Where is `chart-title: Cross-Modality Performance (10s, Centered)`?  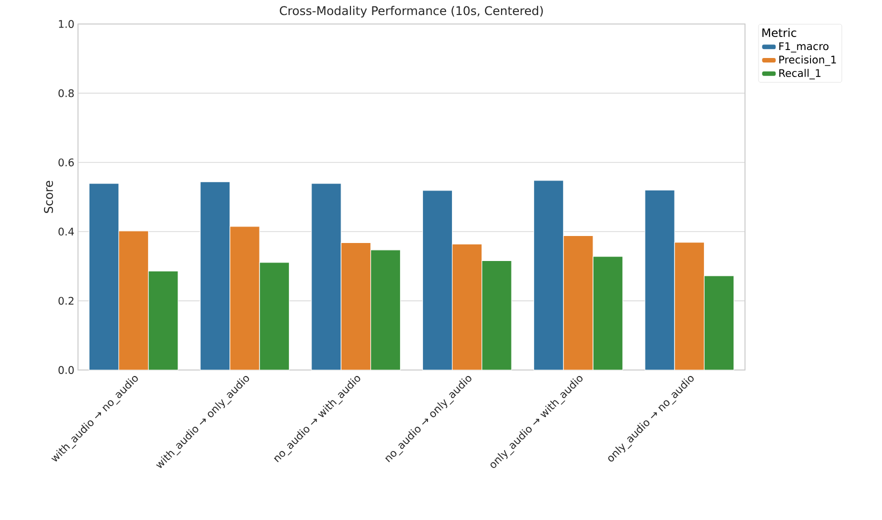
chart-title: Cross-Modality Performance (10s, Centered) is located at coordinates (411, 12).